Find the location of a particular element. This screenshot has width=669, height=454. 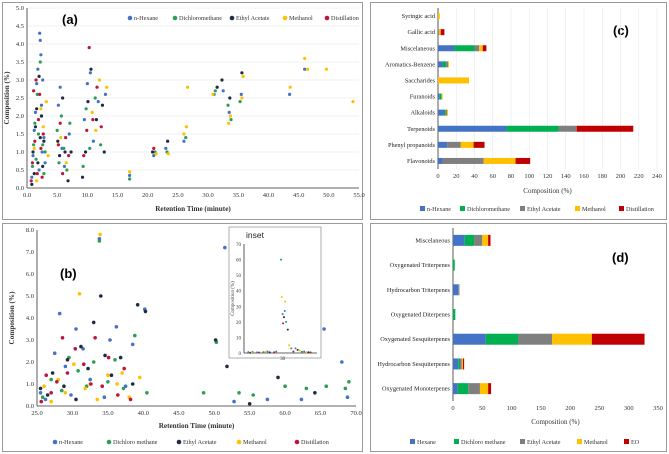

x-tick-label: 240 is located at coordinates (657, 176).